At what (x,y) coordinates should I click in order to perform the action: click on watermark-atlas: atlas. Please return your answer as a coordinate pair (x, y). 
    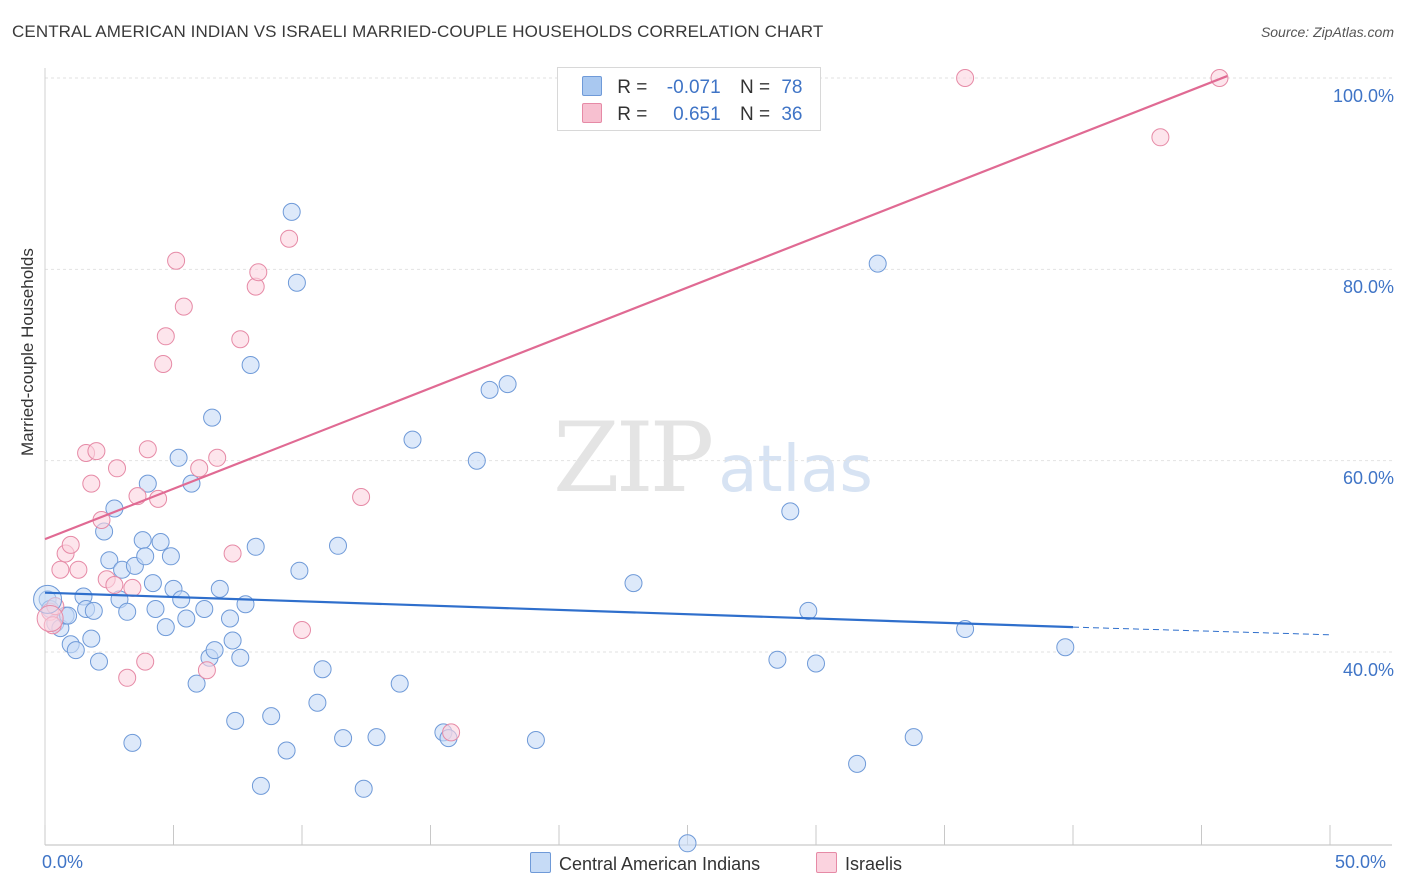
    Looking at the image, I should click on (795, 470).